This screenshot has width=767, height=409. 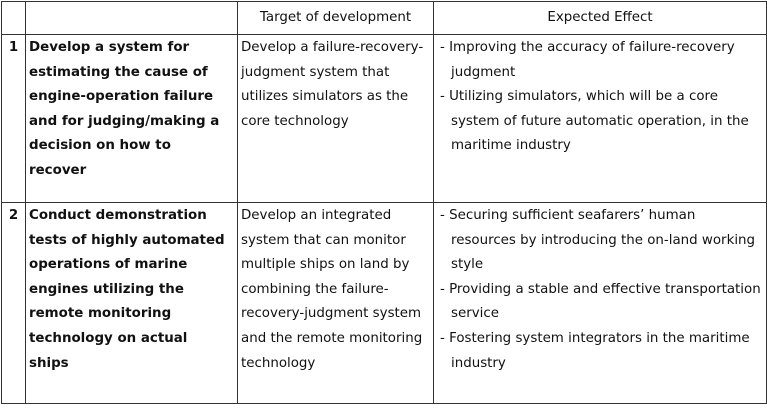 What do you see at coordinates (13, 303) in the screenshot?
I see `row-number: 2` at bounding box center [13, 303].